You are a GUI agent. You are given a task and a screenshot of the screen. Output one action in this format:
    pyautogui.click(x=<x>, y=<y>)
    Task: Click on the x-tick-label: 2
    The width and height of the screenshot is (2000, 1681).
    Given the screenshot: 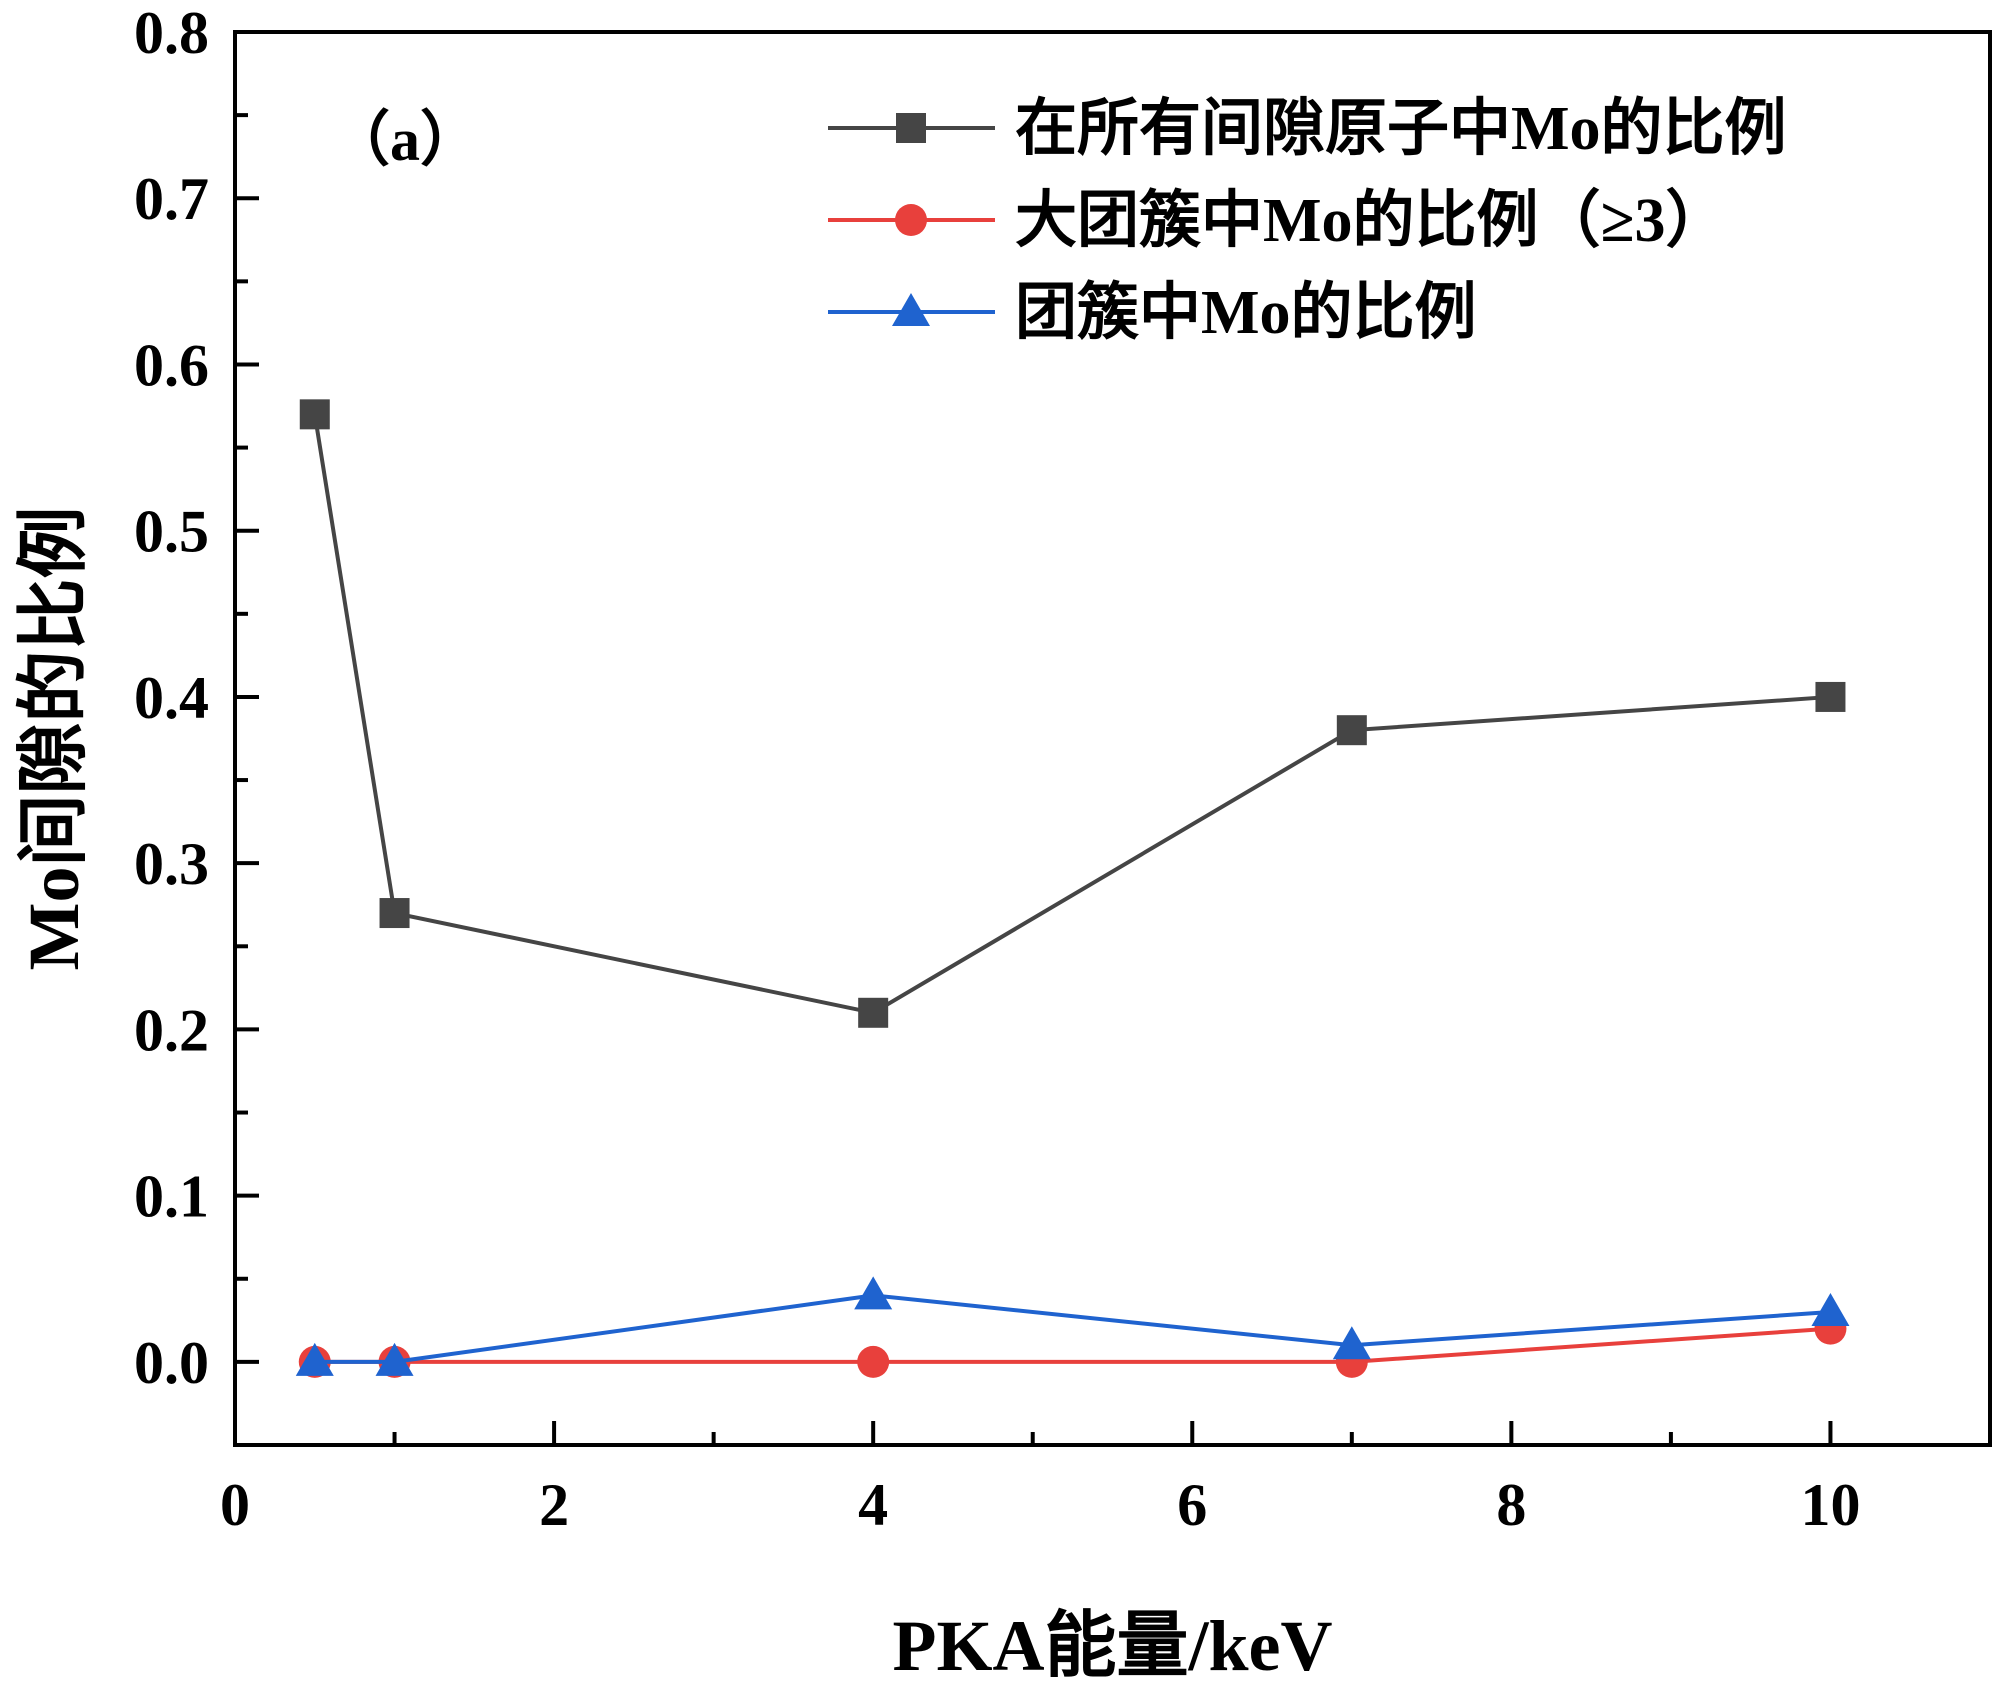 What is the action you would take?
    pyautogui.click(x=554, y=1505)
    